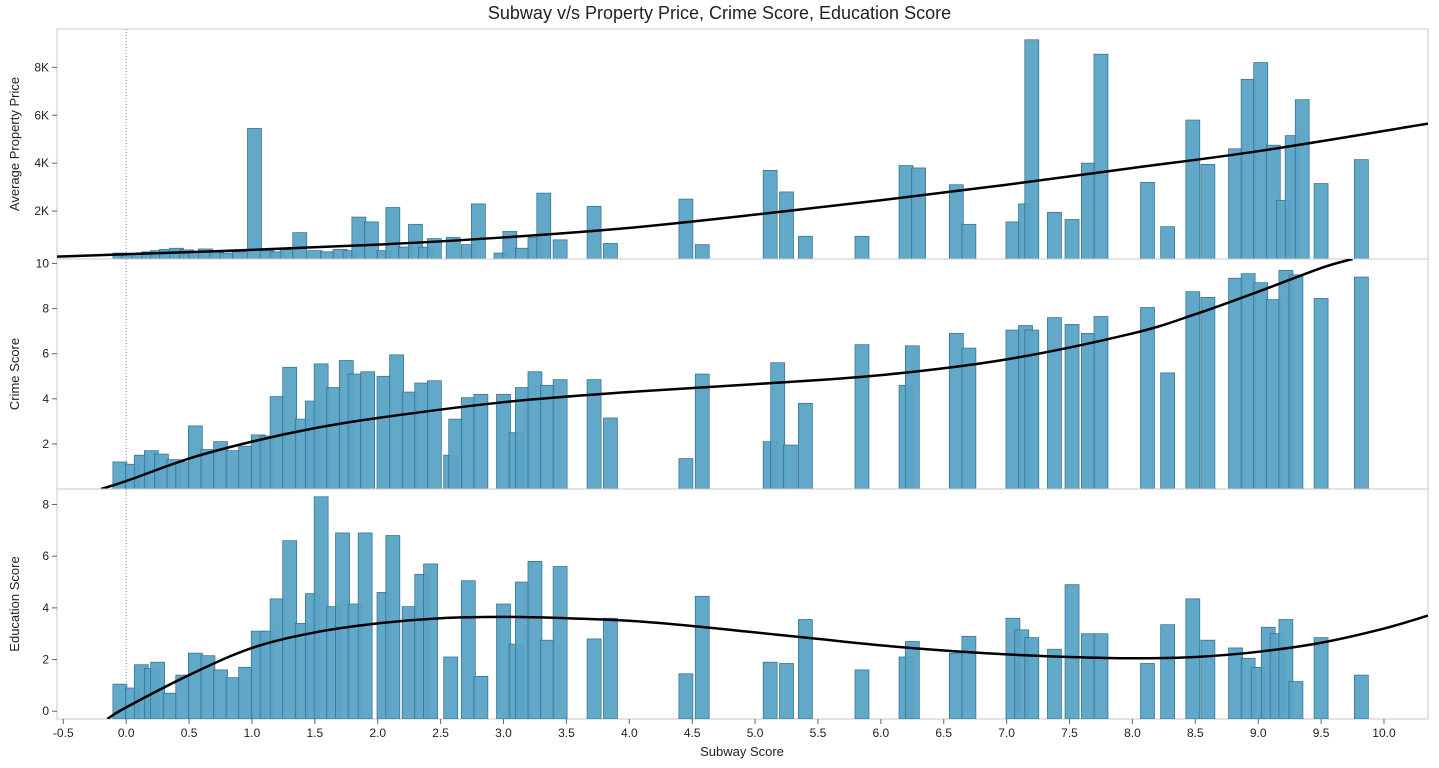 The height and width of the screenshot is (768, 1439). I want to click on x-tick-label: 7.0, so click(1006, 733).